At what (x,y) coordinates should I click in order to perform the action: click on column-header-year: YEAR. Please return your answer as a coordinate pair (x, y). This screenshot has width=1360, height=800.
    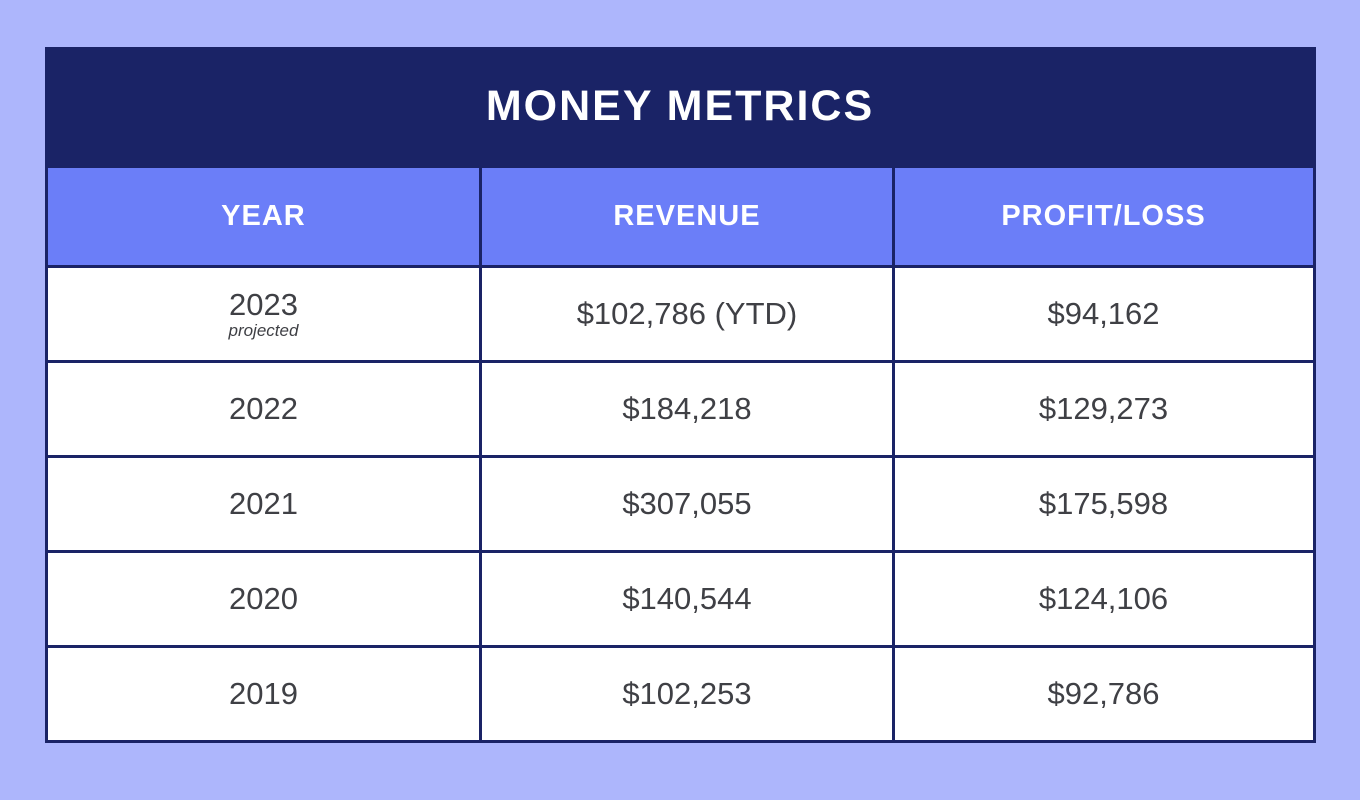
    Looking at the image, I should click on (263, 216).